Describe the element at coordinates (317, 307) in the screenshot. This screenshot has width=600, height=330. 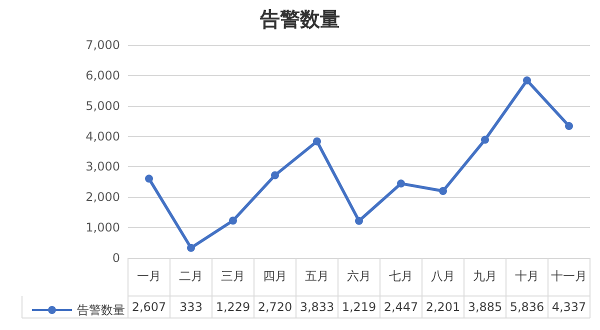
I see `data-label: 3,833` at that location.